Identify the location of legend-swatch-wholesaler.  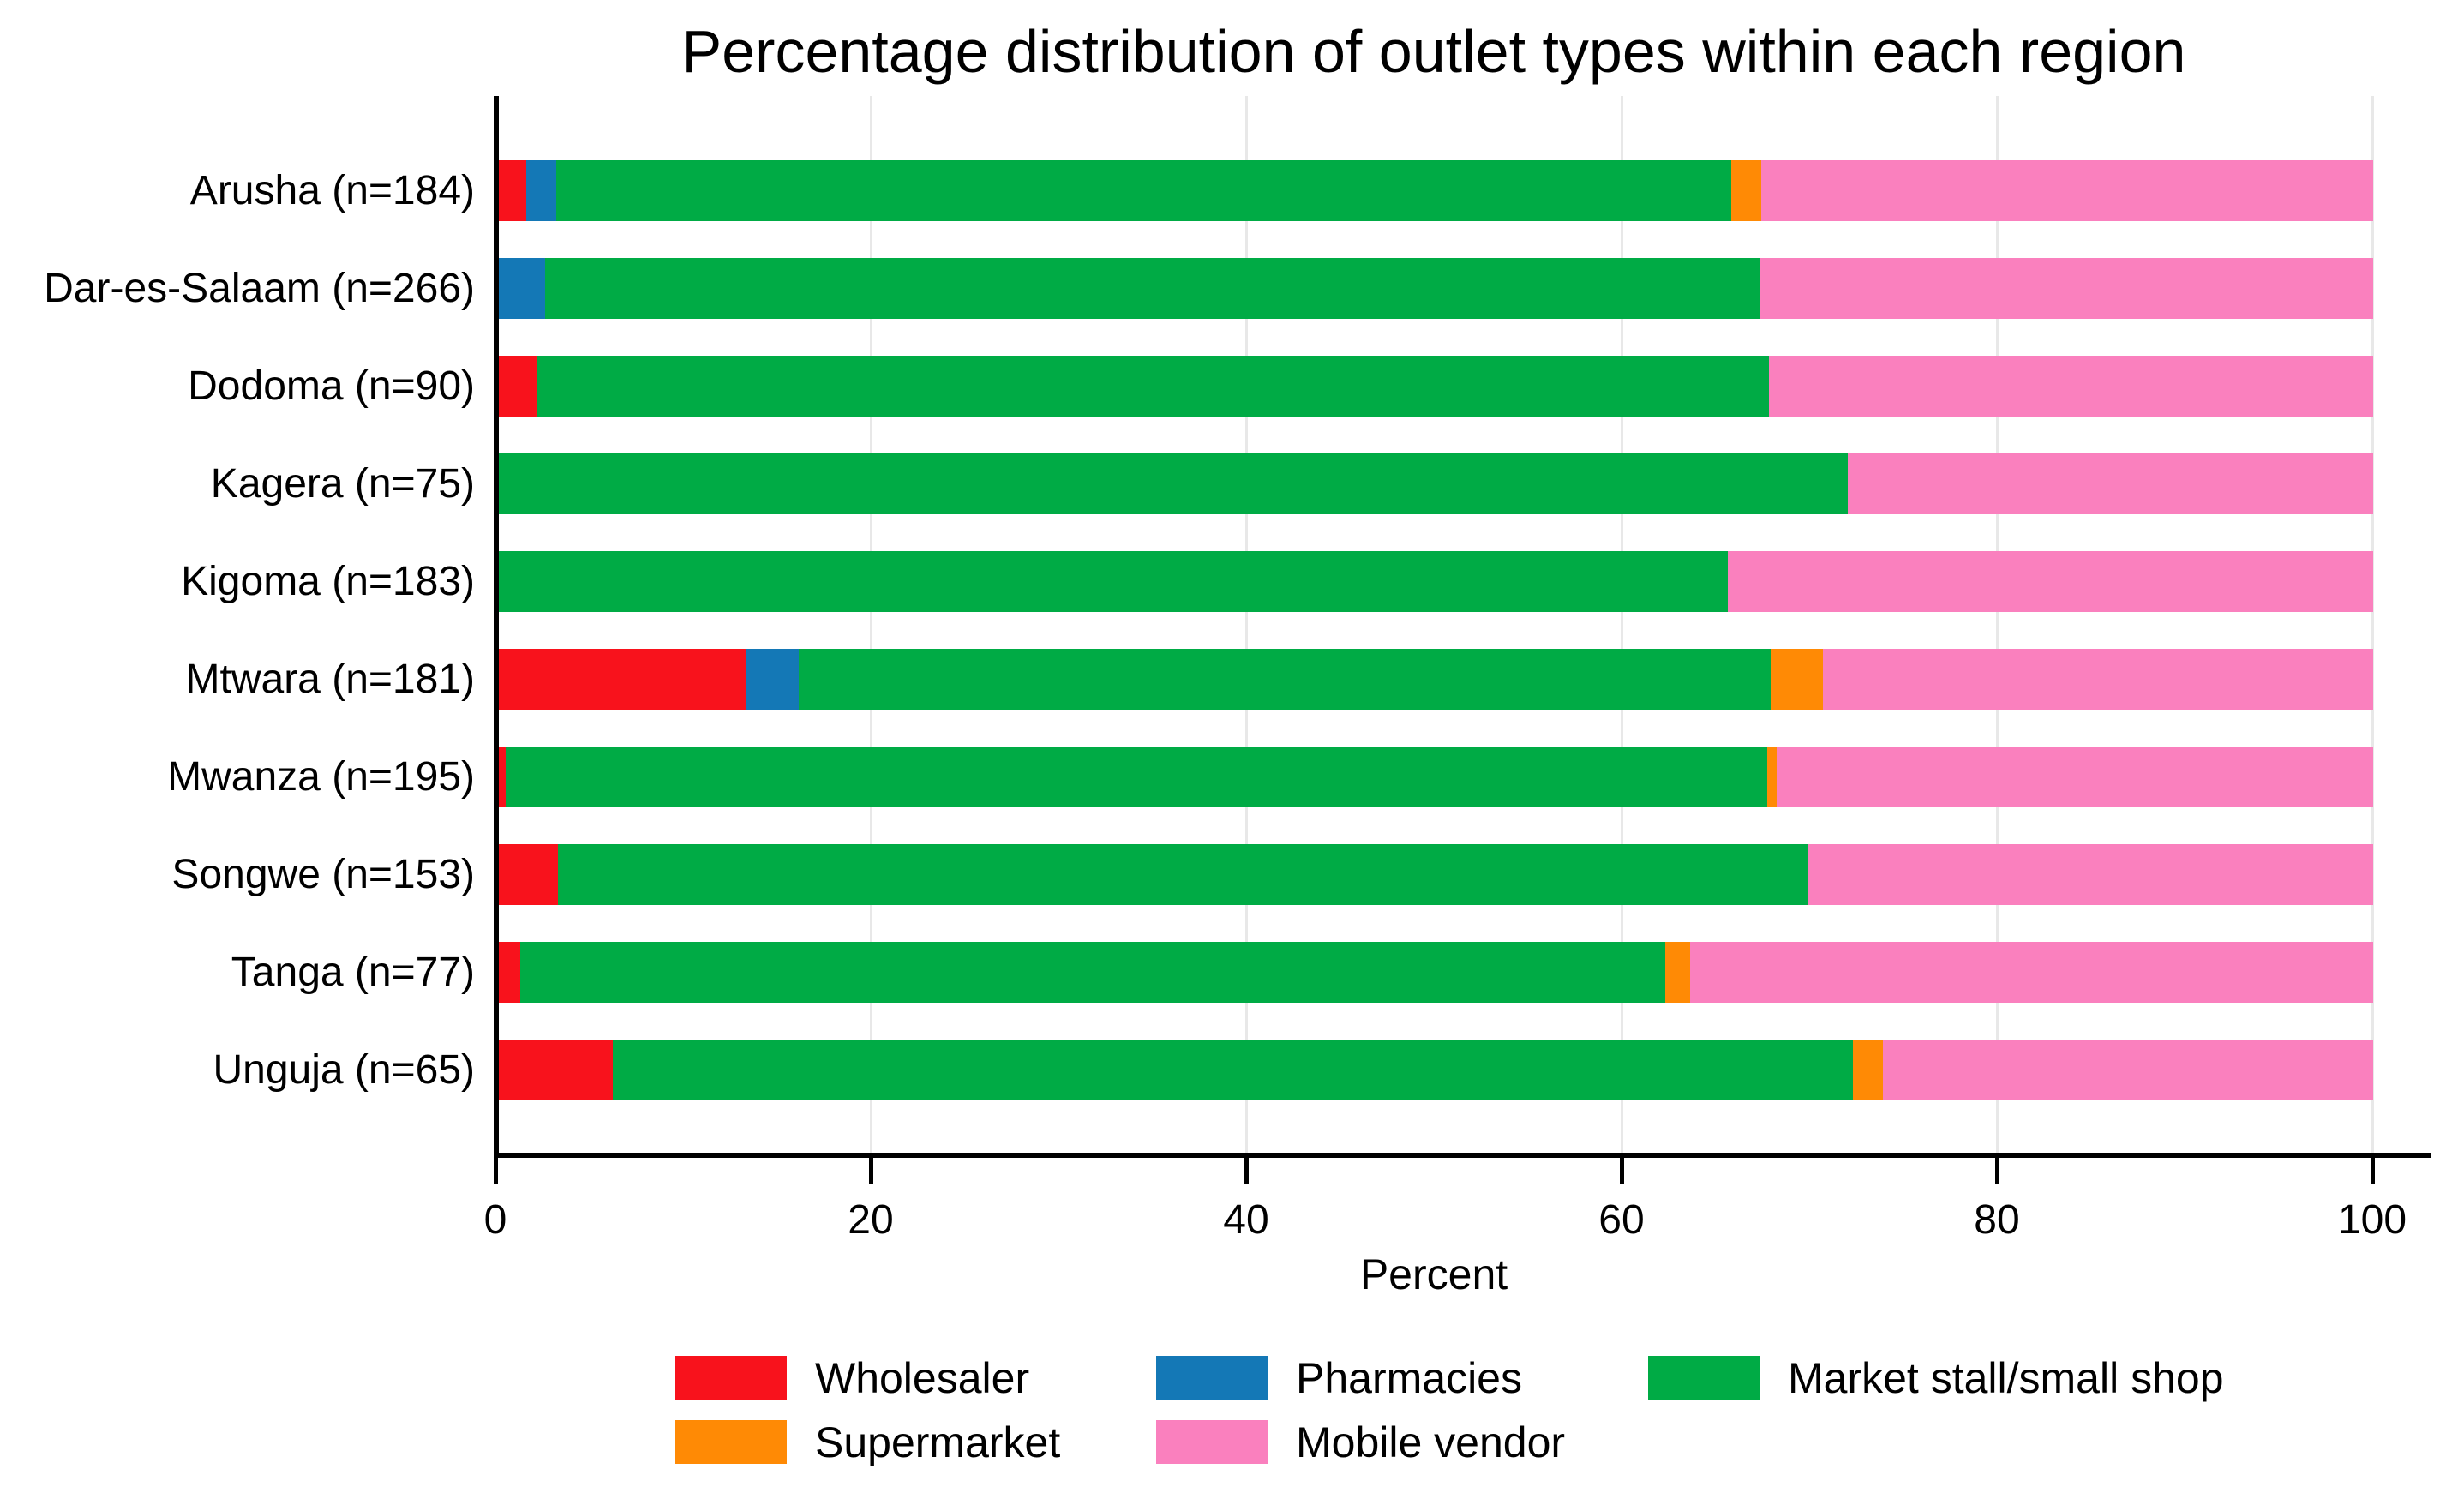
(731, 1378).